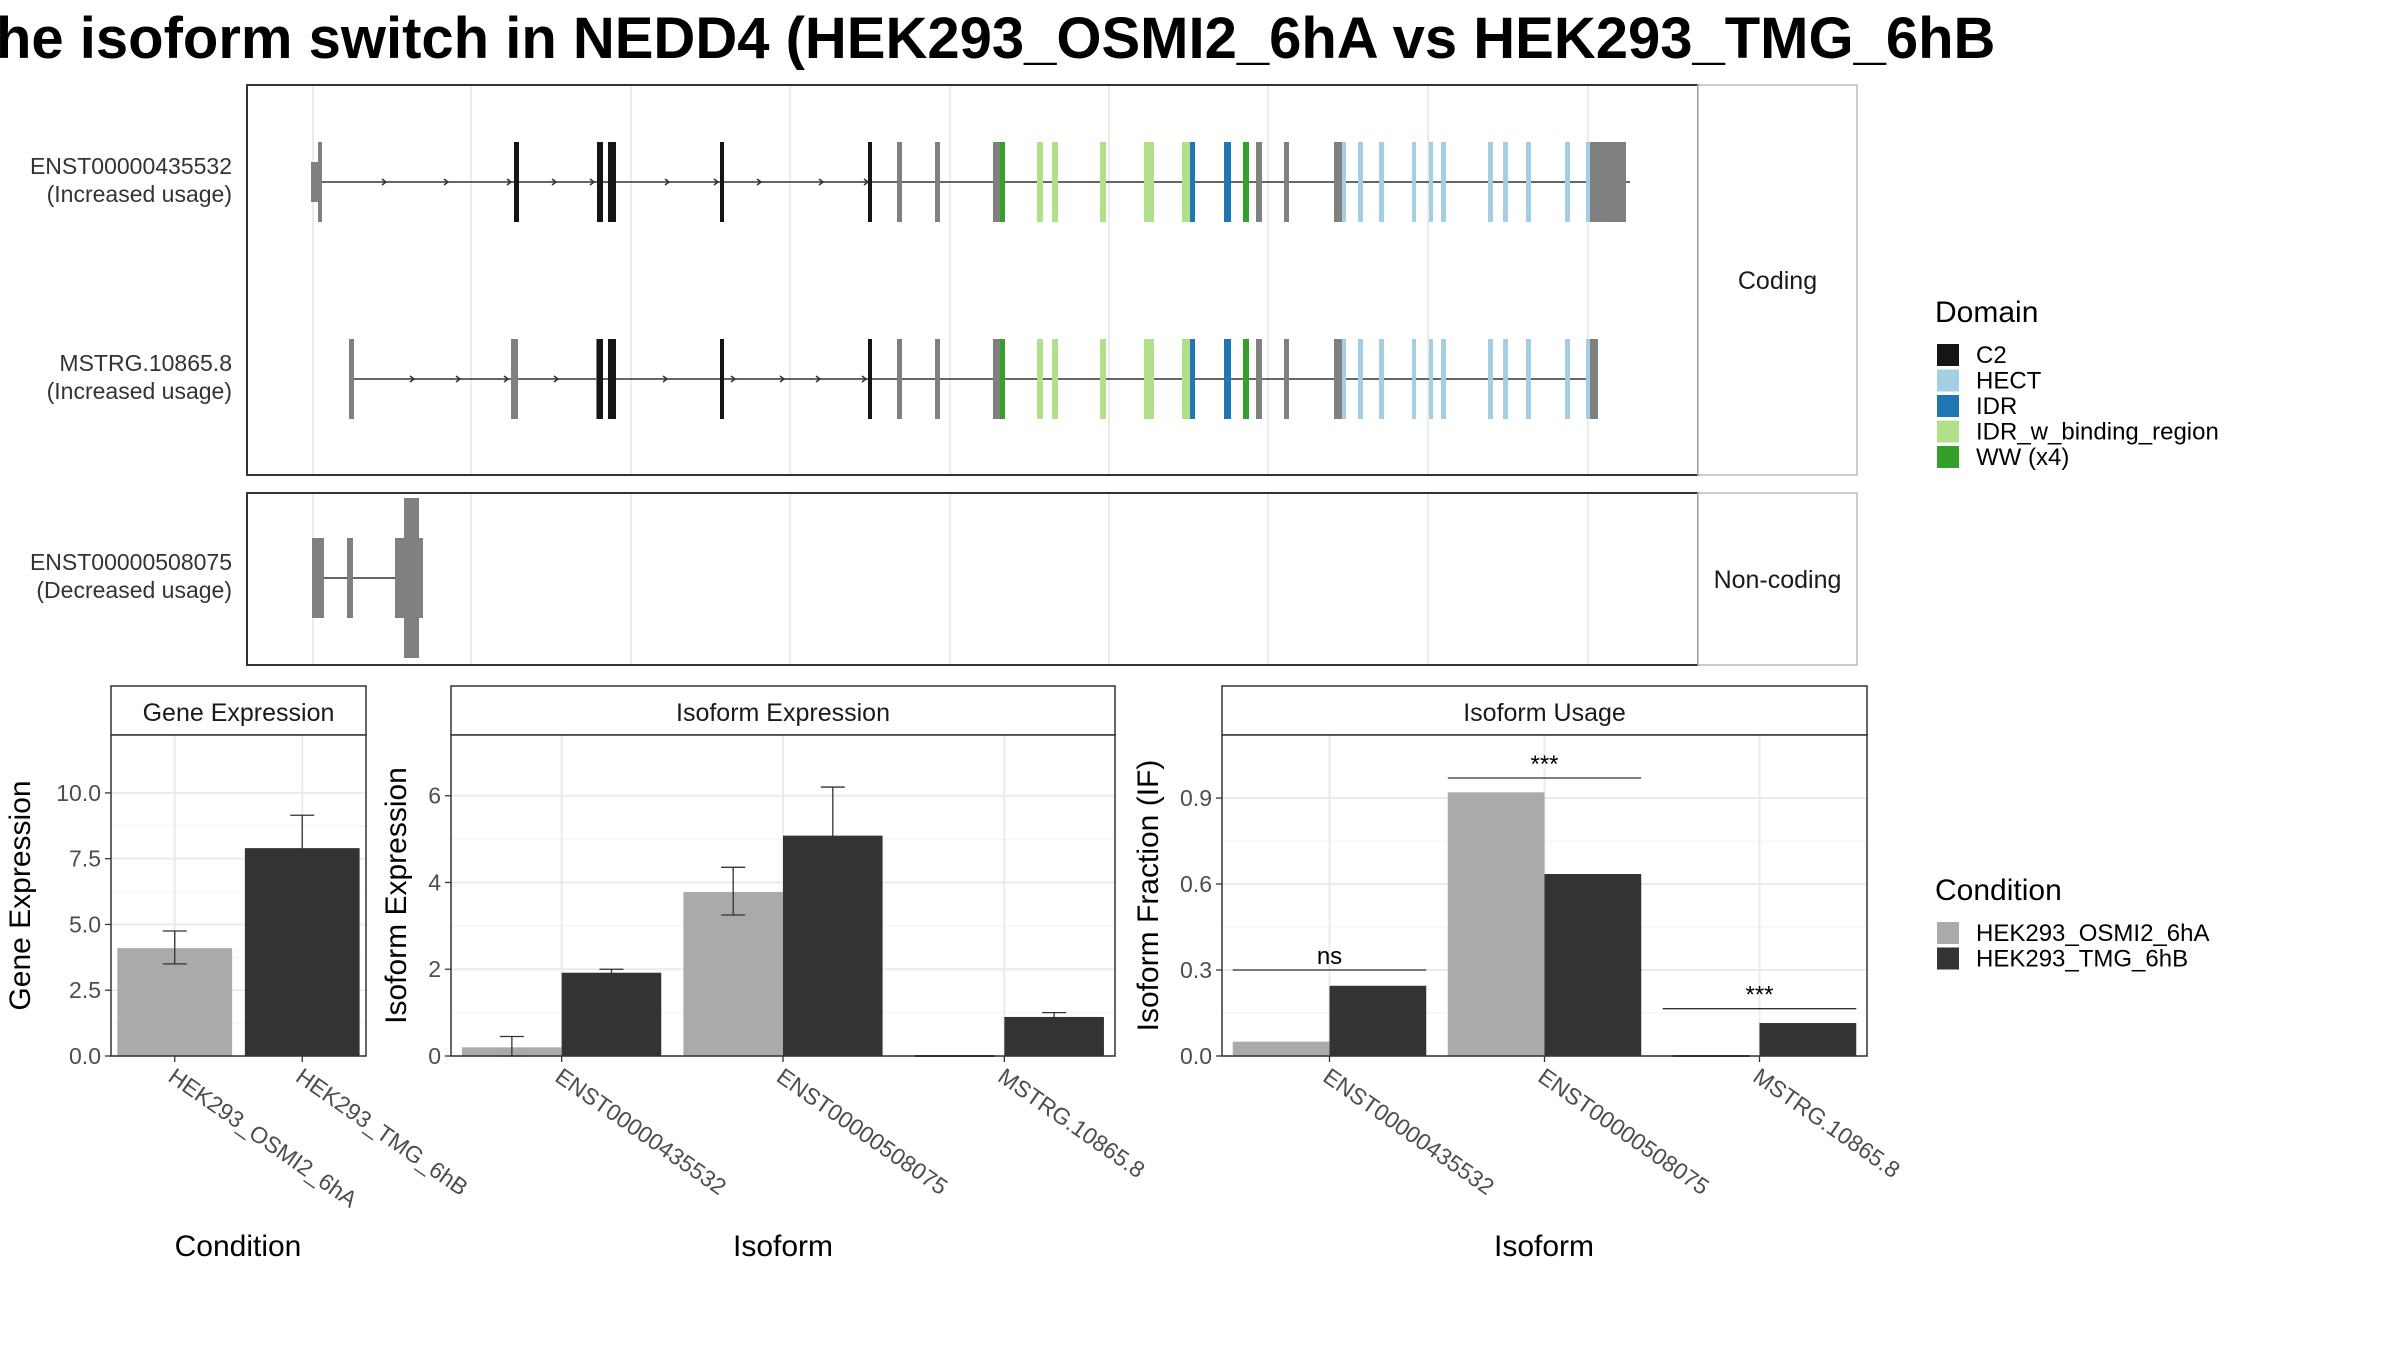 This screenshot has height=1350, width=2400. What do you see at coordinates (862, 1131) in the screenshot?
I see `x-tick-label: ENST00000508075` at bounding box center [862, 1131].